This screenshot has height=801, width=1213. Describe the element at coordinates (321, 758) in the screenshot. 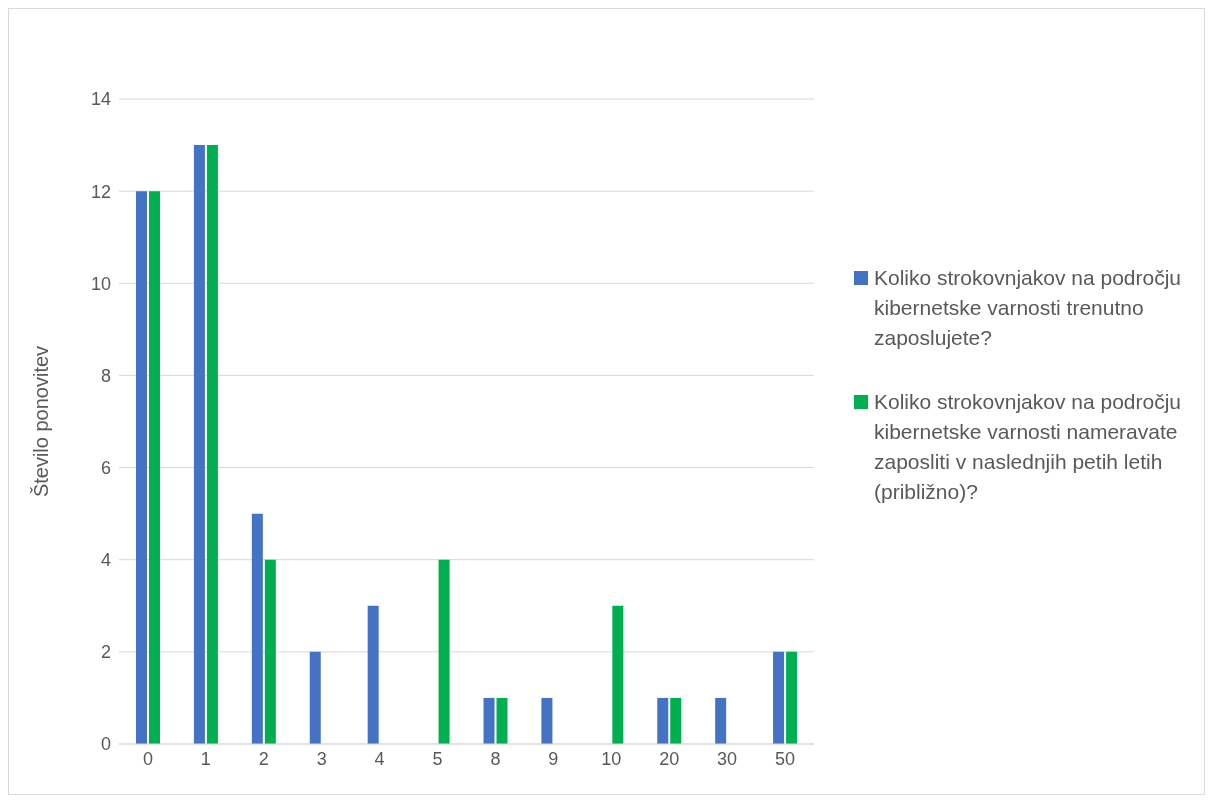

I see `x-tick-label: 3` at that location.